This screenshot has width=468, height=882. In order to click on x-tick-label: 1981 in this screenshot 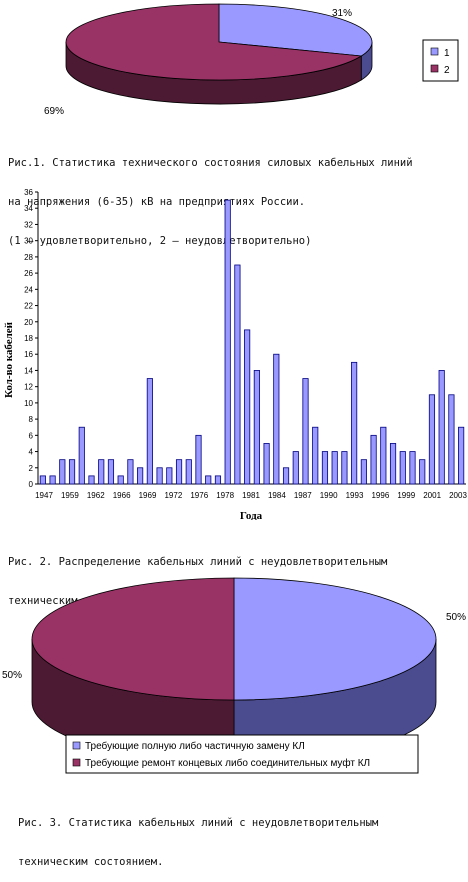, I will do `click(251, 495)`.